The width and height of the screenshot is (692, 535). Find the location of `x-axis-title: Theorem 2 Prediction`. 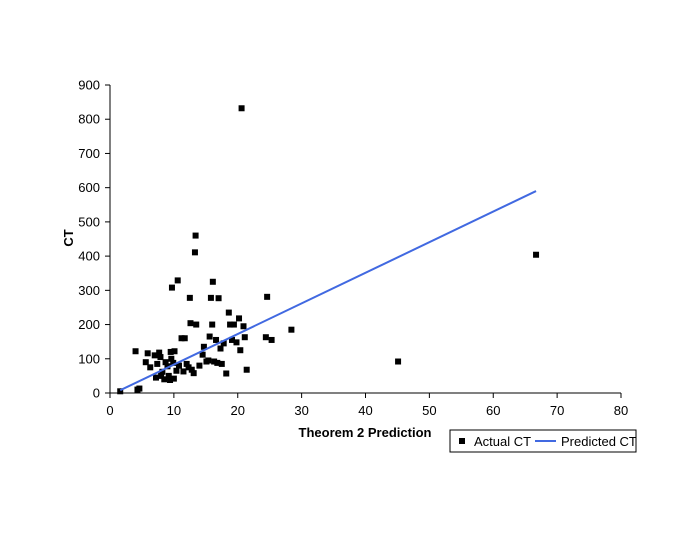

x-axis-title: Theorem 2 Prediction is located at coordinates (365, 432).